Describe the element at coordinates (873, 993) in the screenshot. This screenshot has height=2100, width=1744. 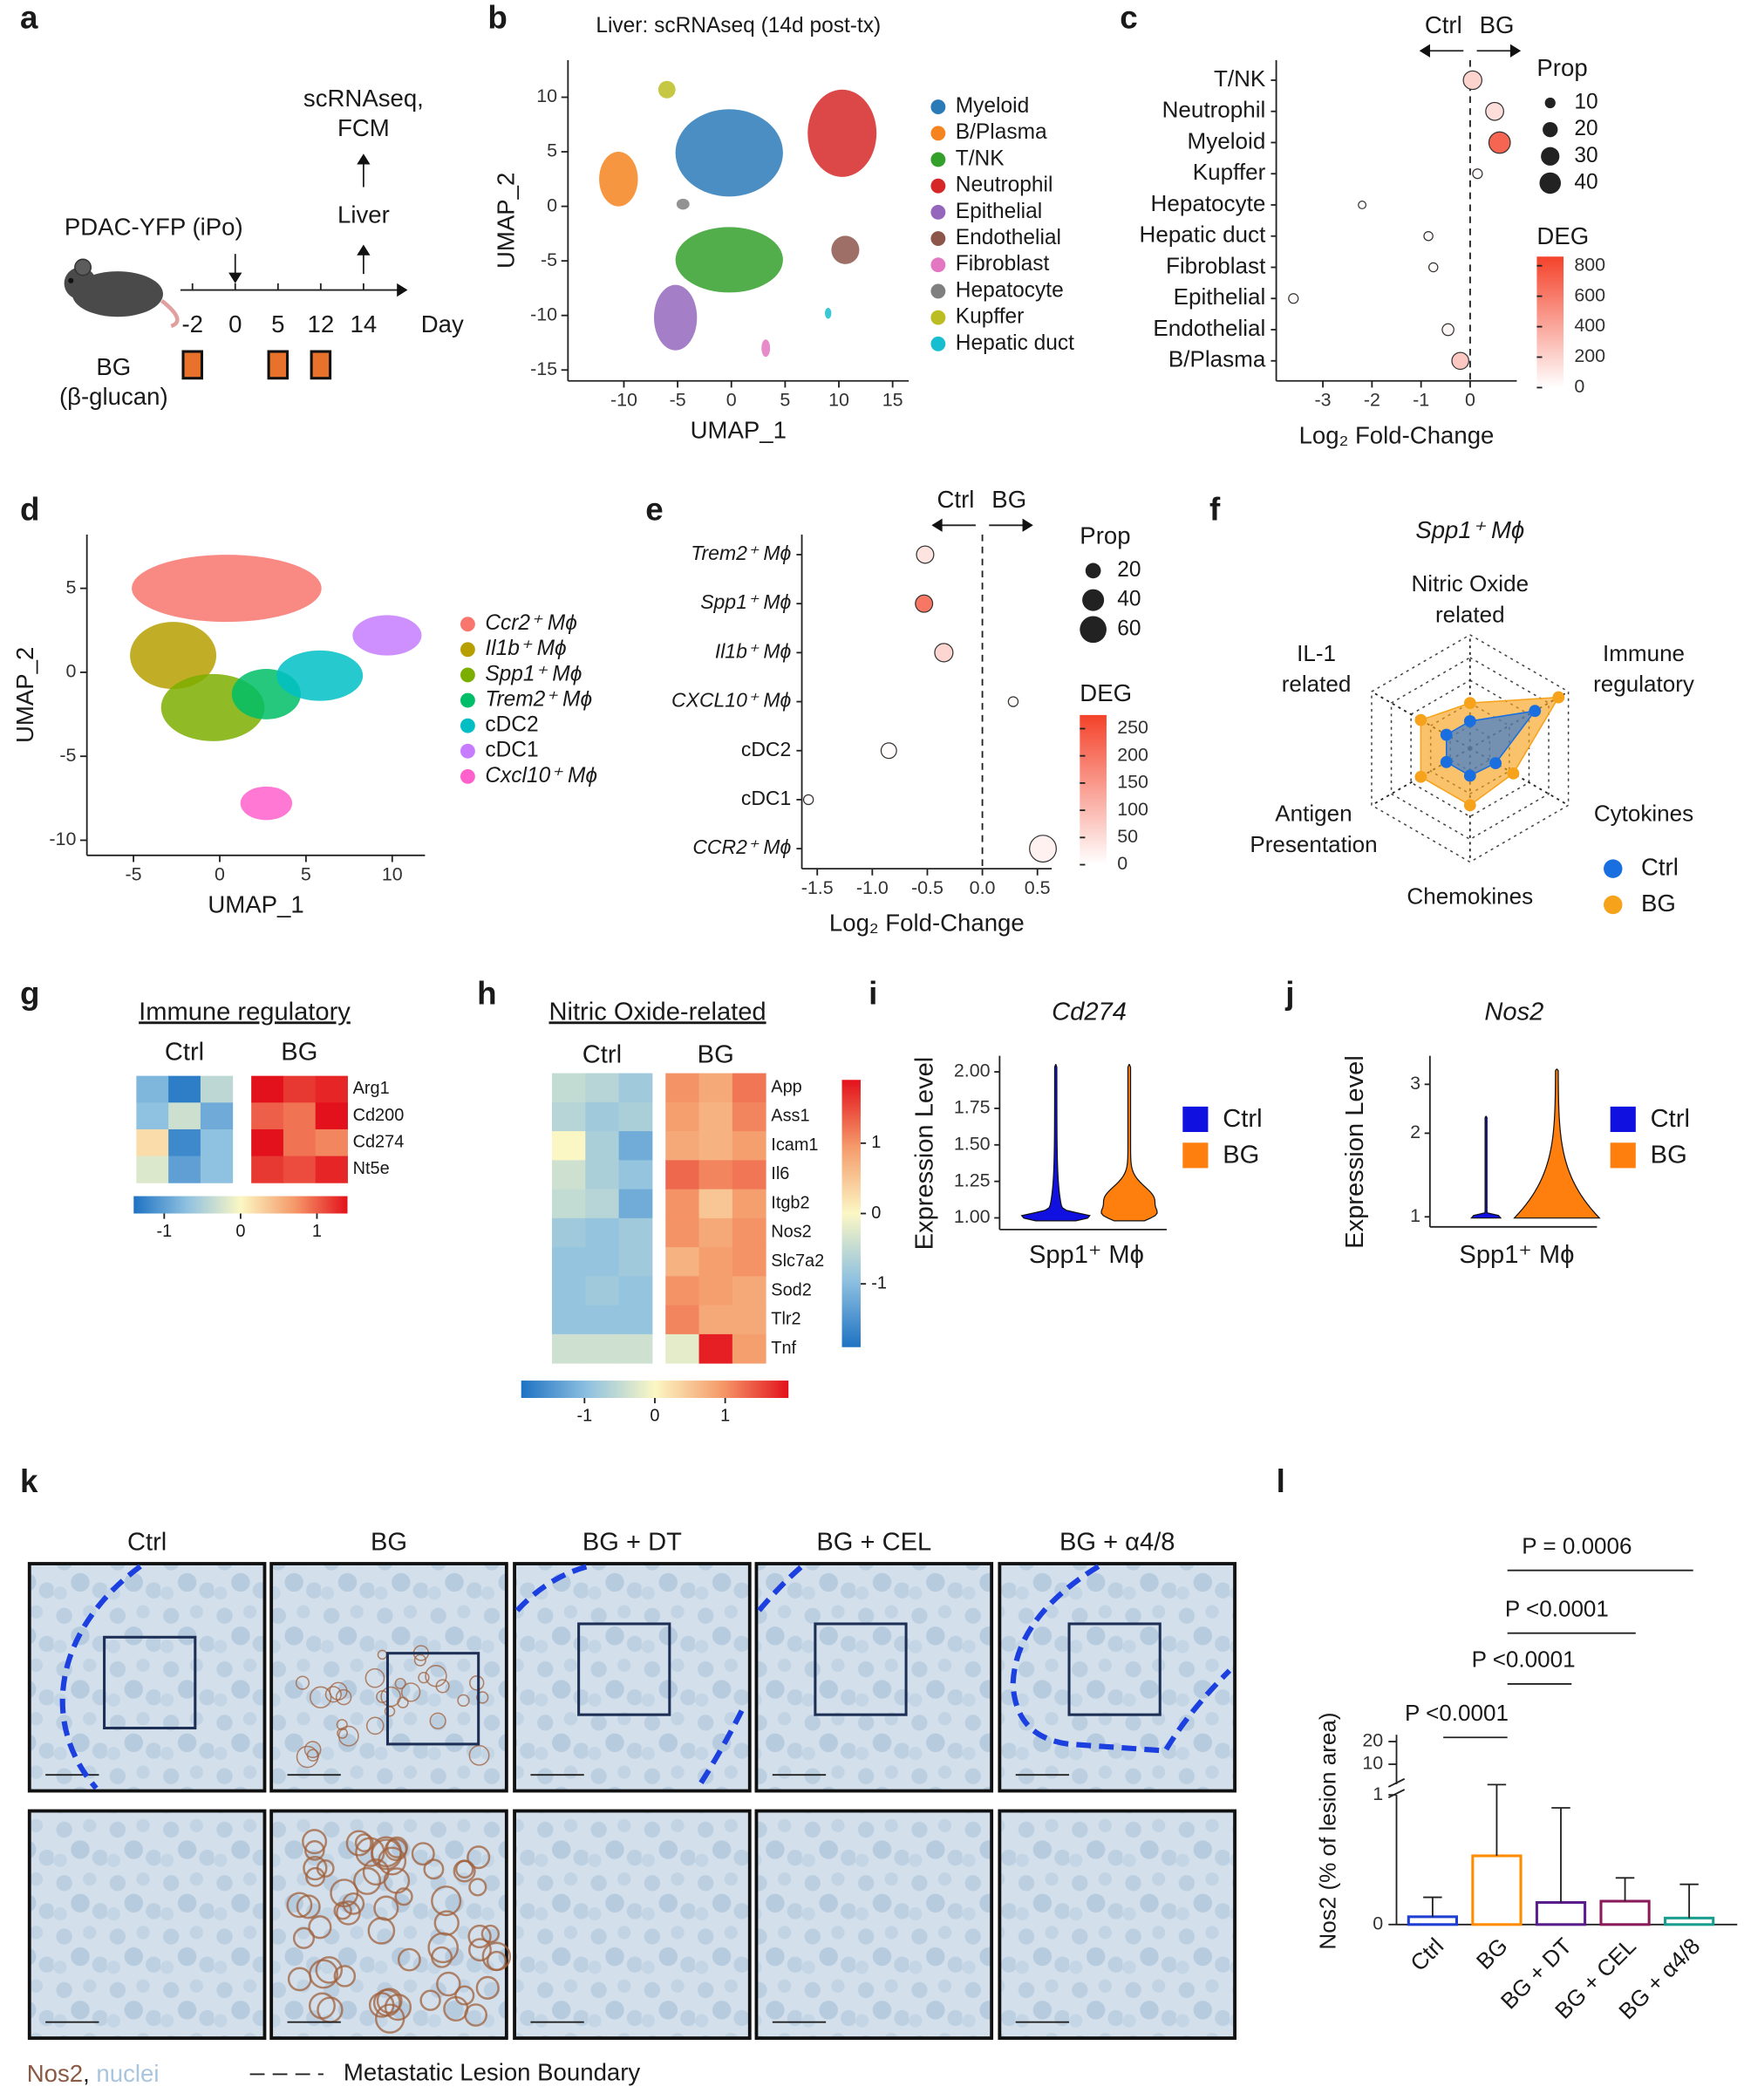
I see `panel-letter: i` at that location.